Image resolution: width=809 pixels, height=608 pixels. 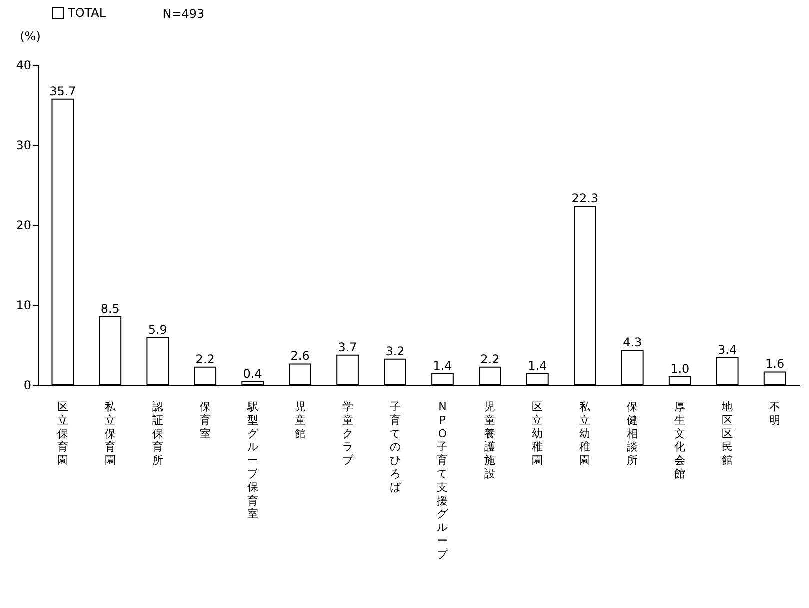 What do you see at coordinates (24, 225) in the screenshot?
I see `y-tick-label: 20` at bounding box center [24, 225].